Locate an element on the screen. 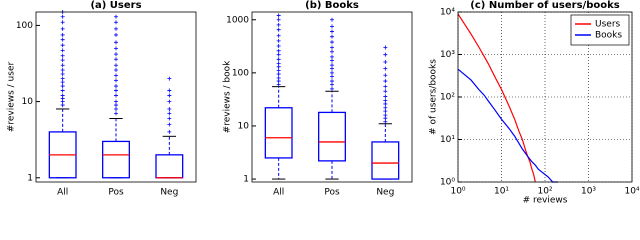 The height and width of the screenshot is (240, 640). y-tick-label: 1000 is located at coordinates (237, 20).